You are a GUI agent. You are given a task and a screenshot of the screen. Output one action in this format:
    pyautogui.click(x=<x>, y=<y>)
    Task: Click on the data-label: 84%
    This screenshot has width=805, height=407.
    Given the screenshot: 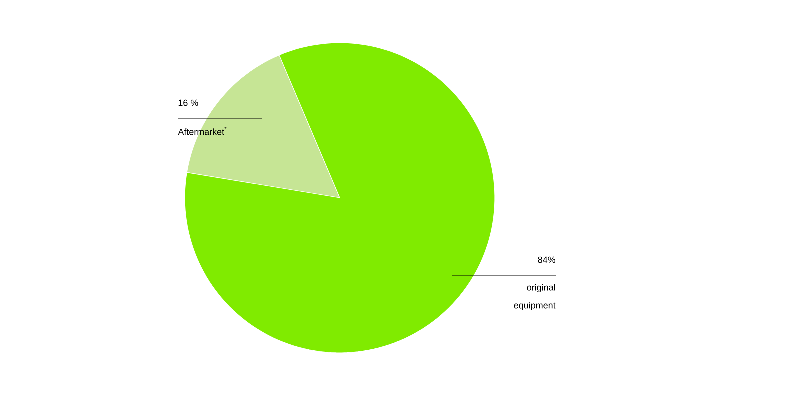 What is the action you would take?
    pyautogui.click(x=547, y=260)
    